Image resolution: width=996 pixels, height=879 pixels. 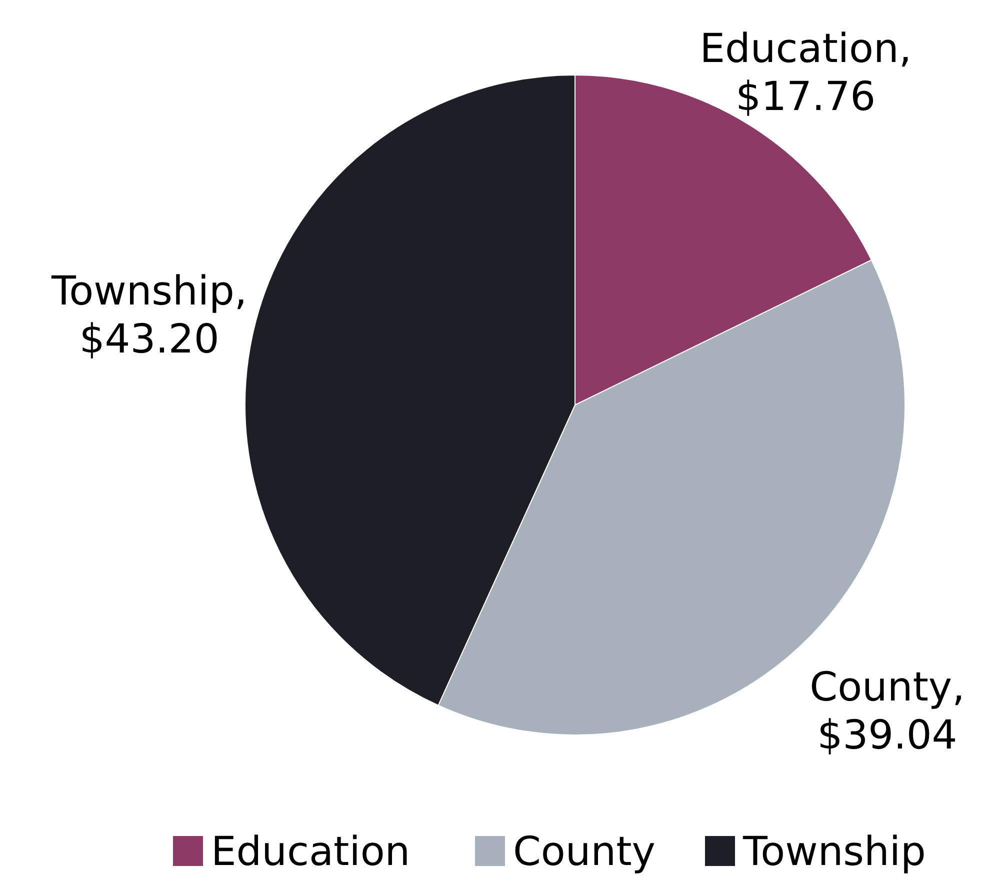 I want to click on legend-label: Township, so click(x=834, y=852).